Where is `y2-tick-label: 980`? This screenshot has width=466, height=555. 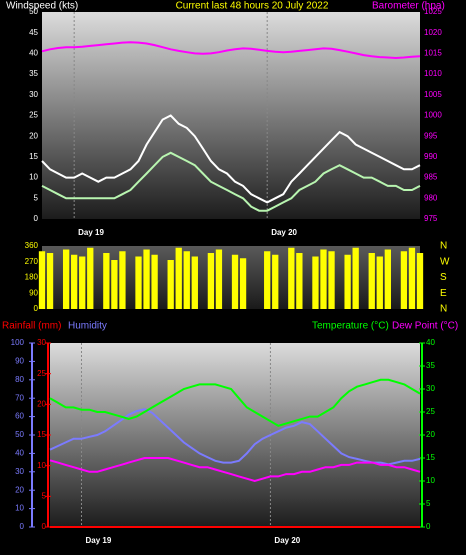
y2-tick-label: 980 is located at coordinates (431, 197).